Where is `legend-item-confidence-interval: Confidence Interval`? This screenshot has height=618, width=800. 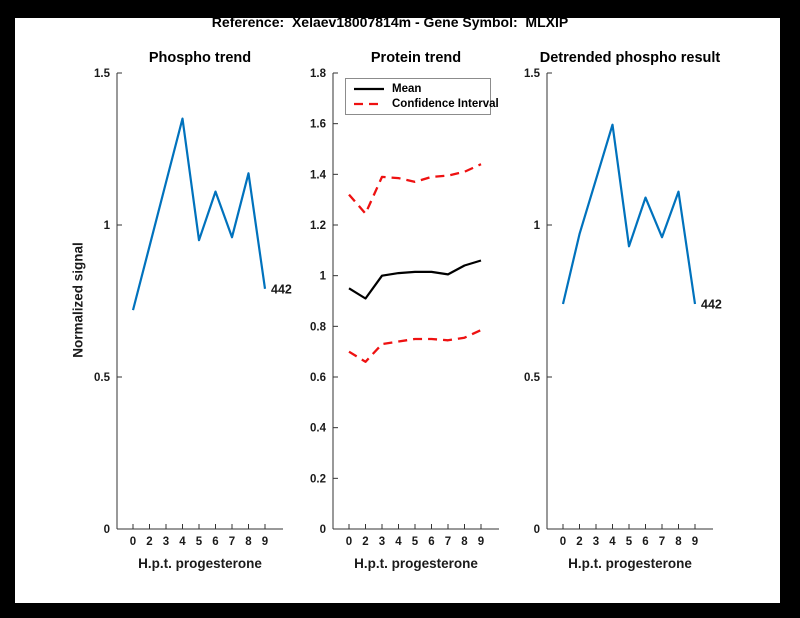
legend-item-confidence-interval: Confidence Interval is located at coordinates (424, 104).